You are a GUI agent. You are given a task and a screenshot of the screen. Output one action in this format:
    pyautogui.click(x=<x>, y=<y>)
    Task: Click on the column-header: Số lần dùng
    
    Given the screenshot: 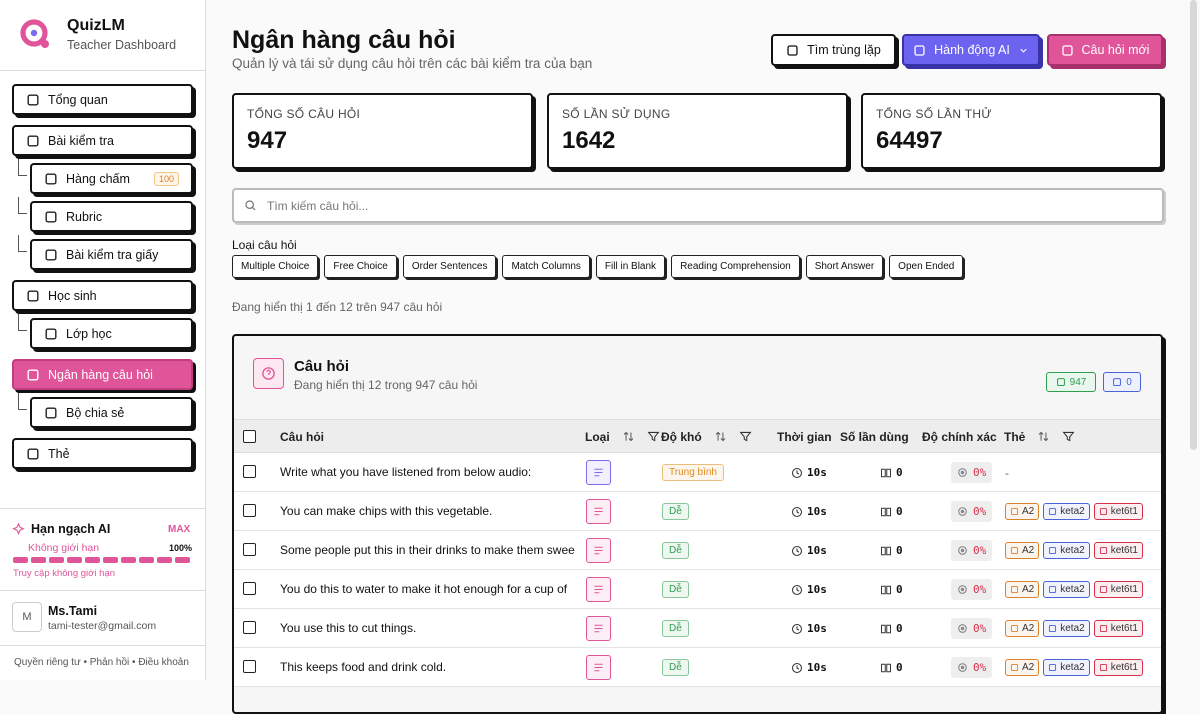 What is the action you would take?
    pyautogui.click(x=874, y=436)
    